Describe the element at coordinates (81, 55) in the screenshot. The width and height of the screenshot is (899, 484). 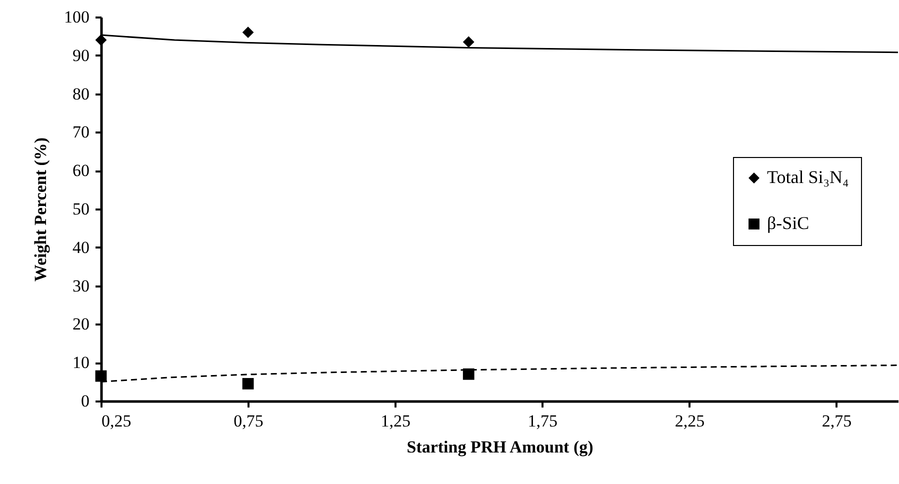
I see `y-tick-label: 90` at that location.